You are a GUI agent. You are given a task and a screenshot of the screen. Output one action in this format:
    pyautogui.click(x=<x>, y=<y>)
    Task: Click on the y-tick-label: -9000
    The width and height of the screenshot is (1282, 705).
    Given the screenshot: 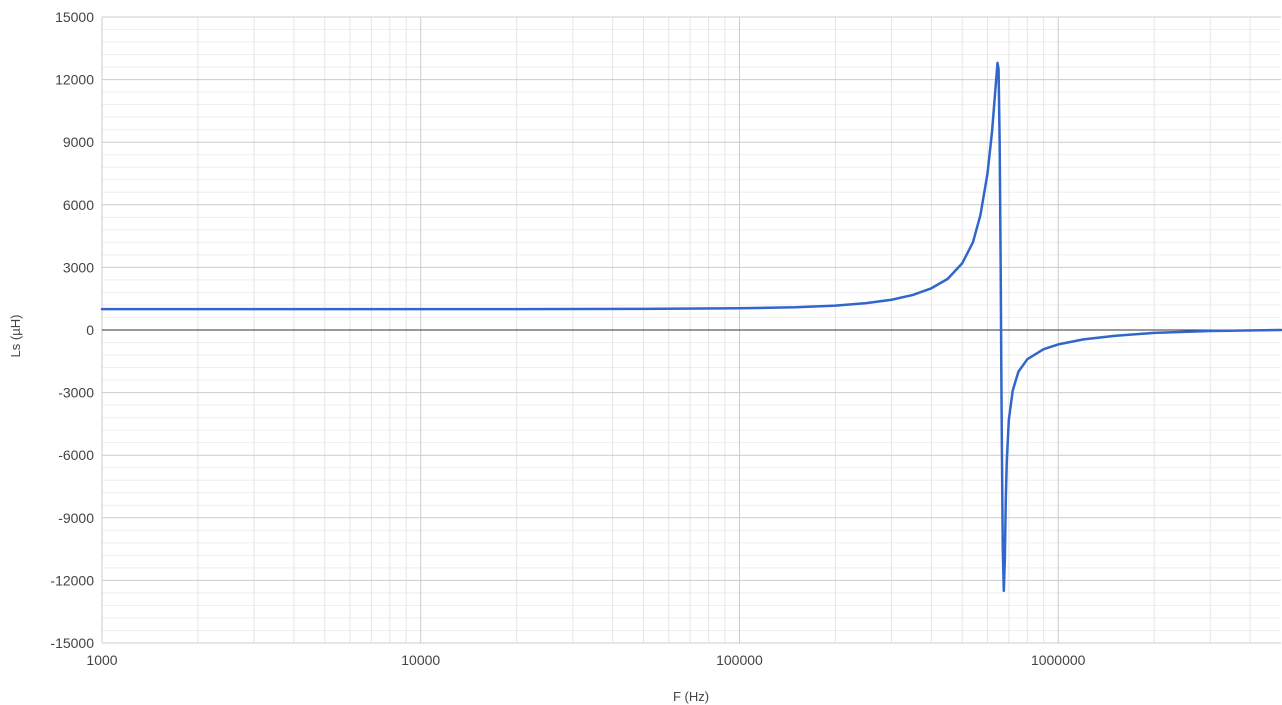 What is the action you would take?
    pyautogui.click(x=76, y=518)
    